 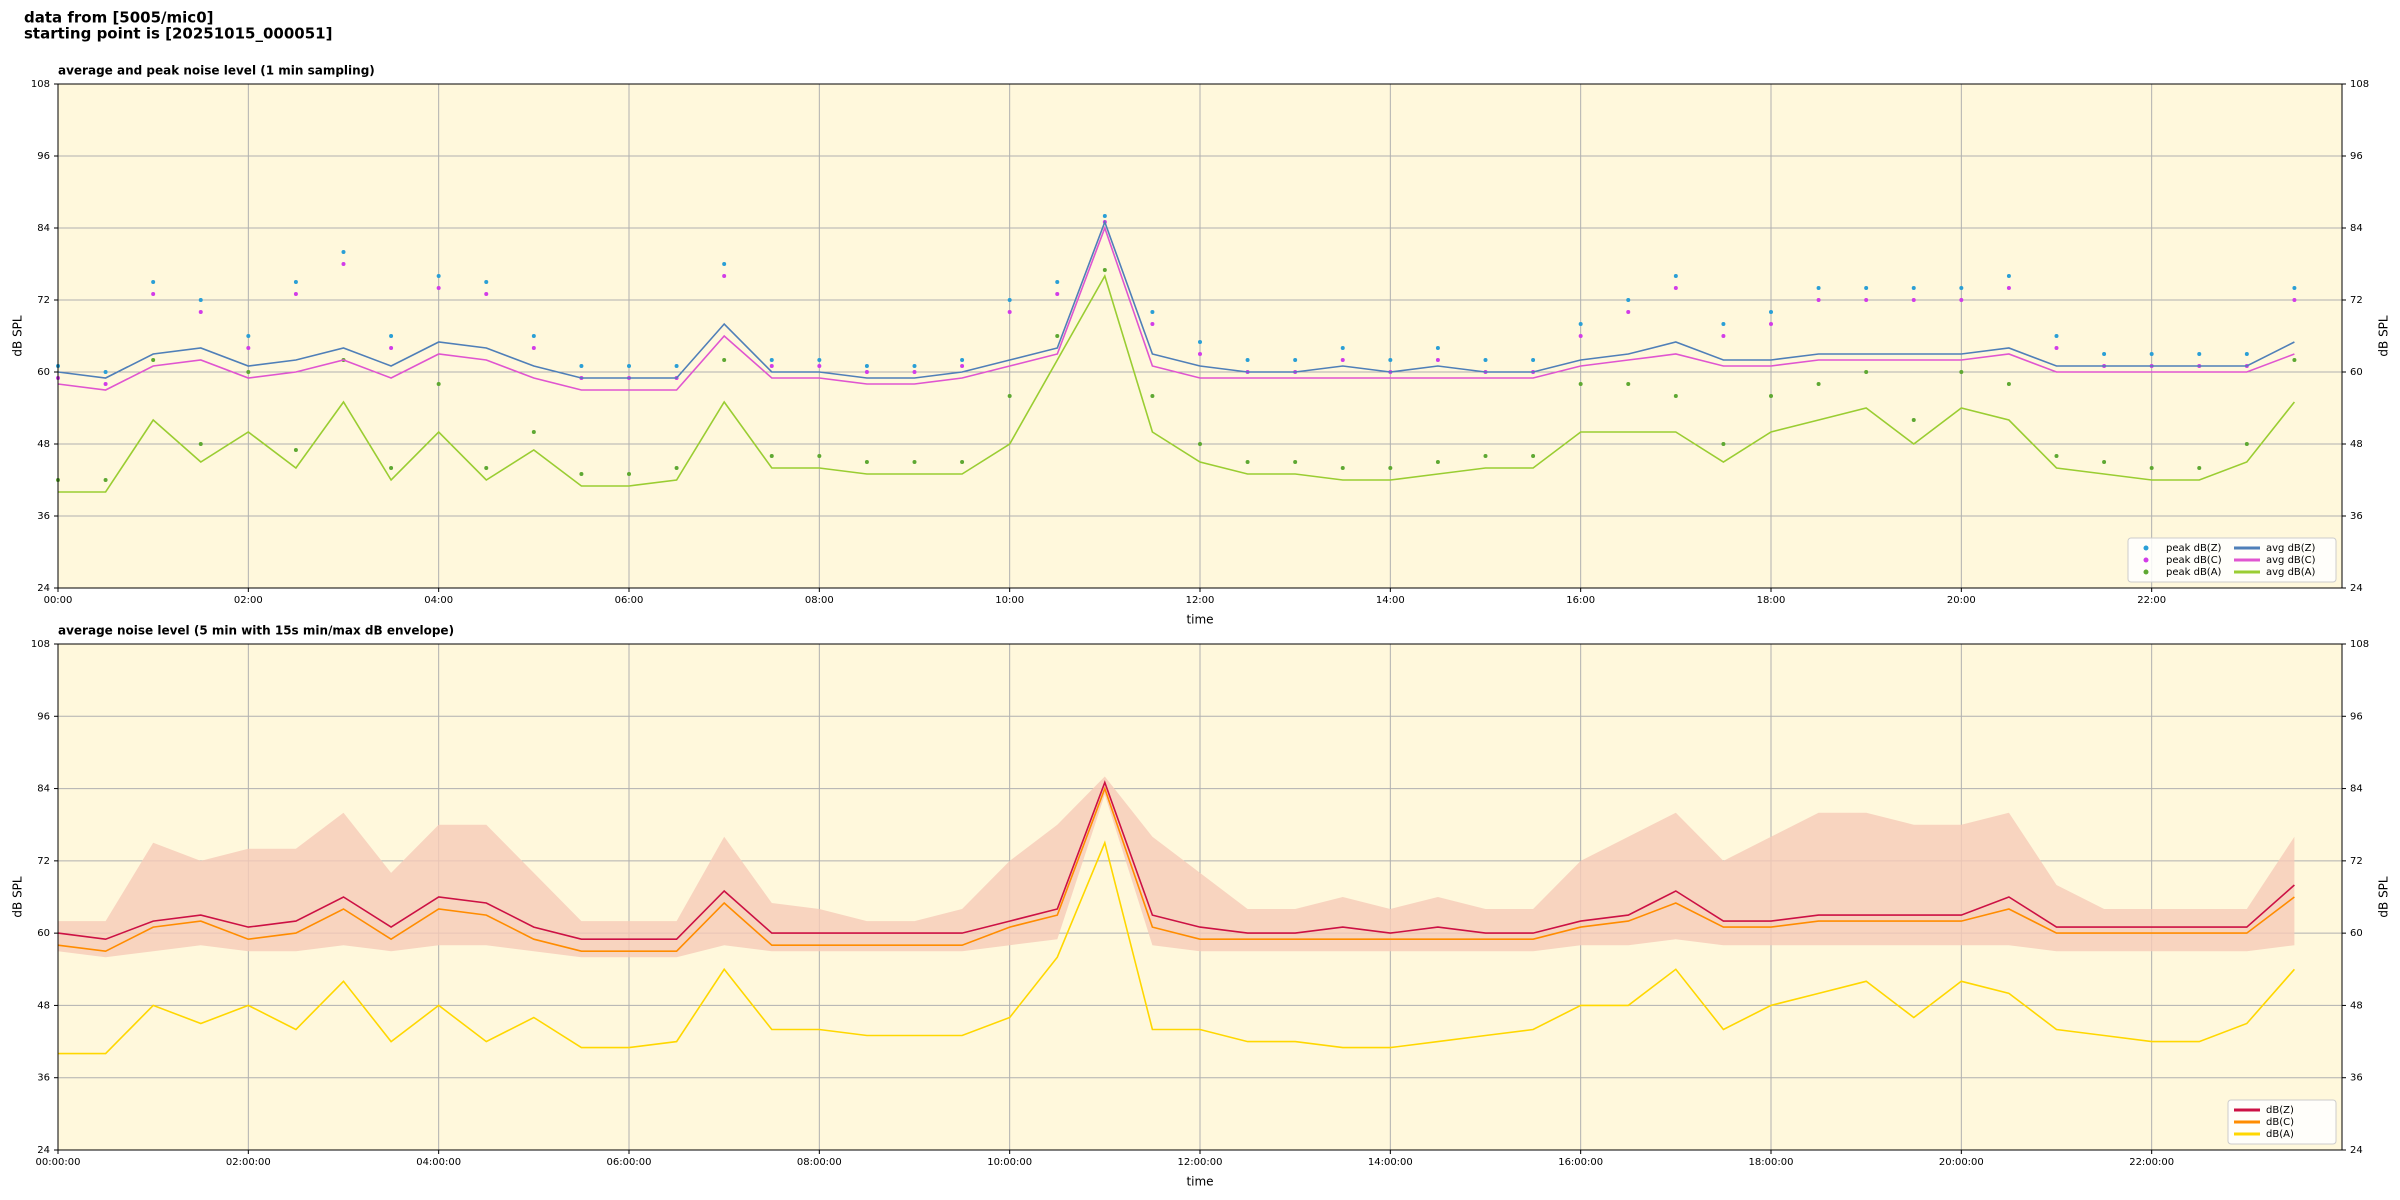 What do you see at coordinates (2359, 84) in the screenshot?
I see `y-tick-label: 108` at bounding box center [2359, 84].